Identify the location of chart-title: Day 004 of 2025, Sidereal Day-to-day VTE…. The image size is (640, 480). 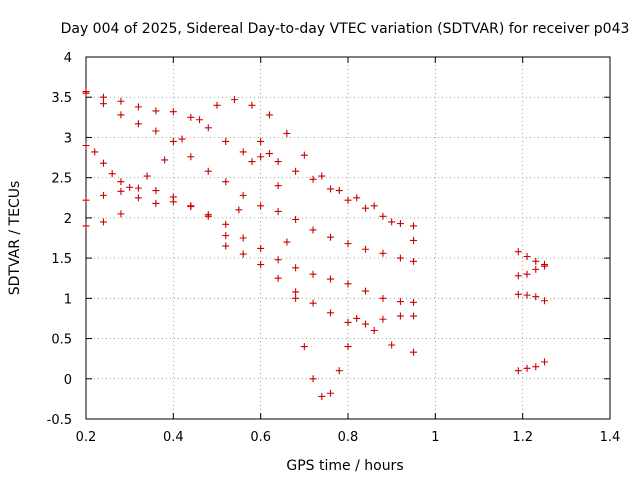
(345, 29).